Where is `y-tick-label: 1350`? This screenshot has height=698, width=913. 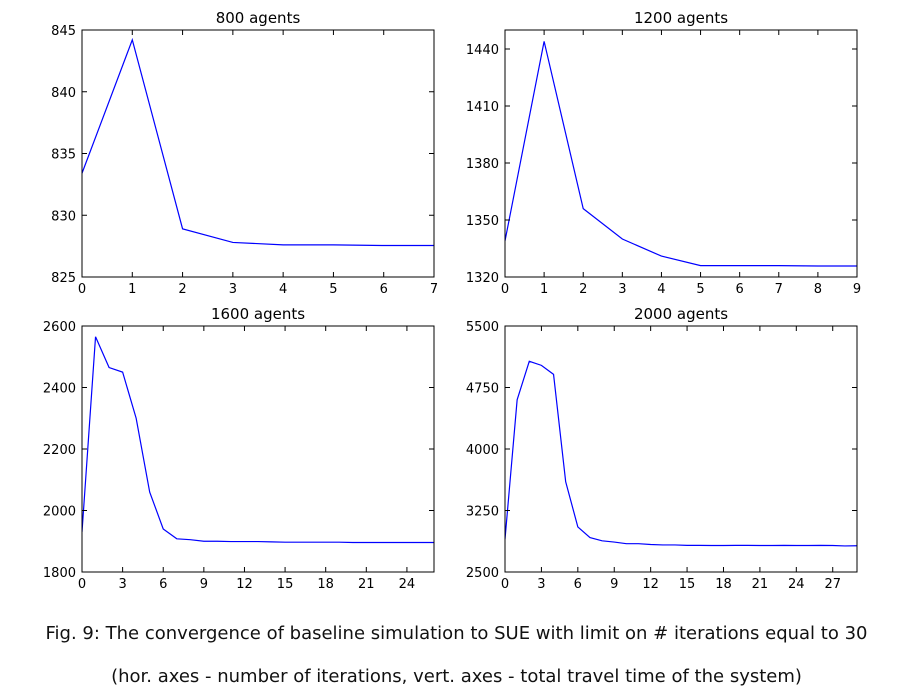 y-tick-label: 1350 is located at coordinates (482, 221).